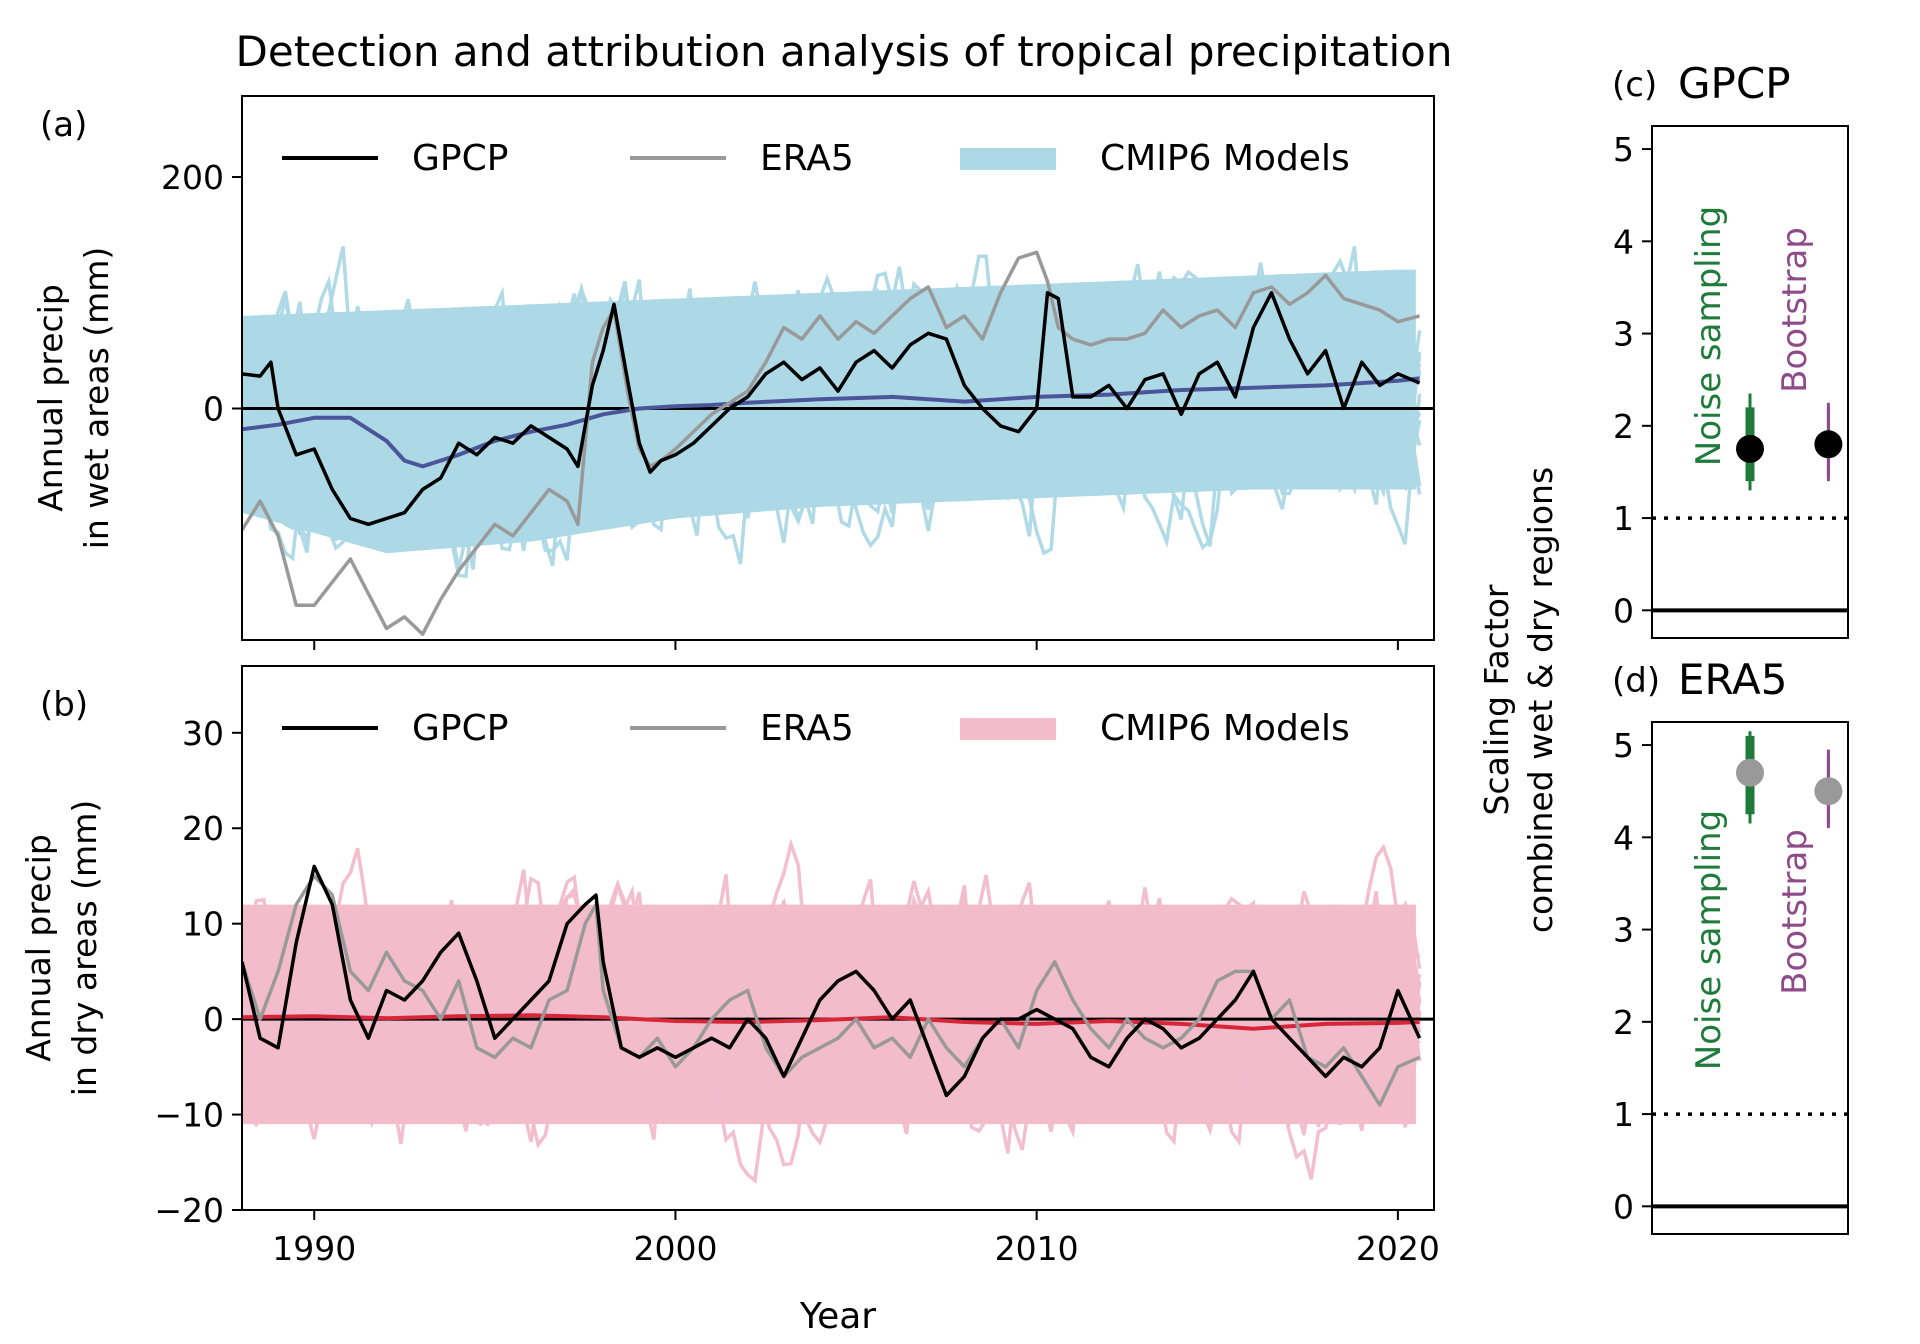 This screenshot has width=1920, height=1344. Describe the element at coordinates (1750, 503) in the screenshot. I see `panel-c-plot-area` at that location.